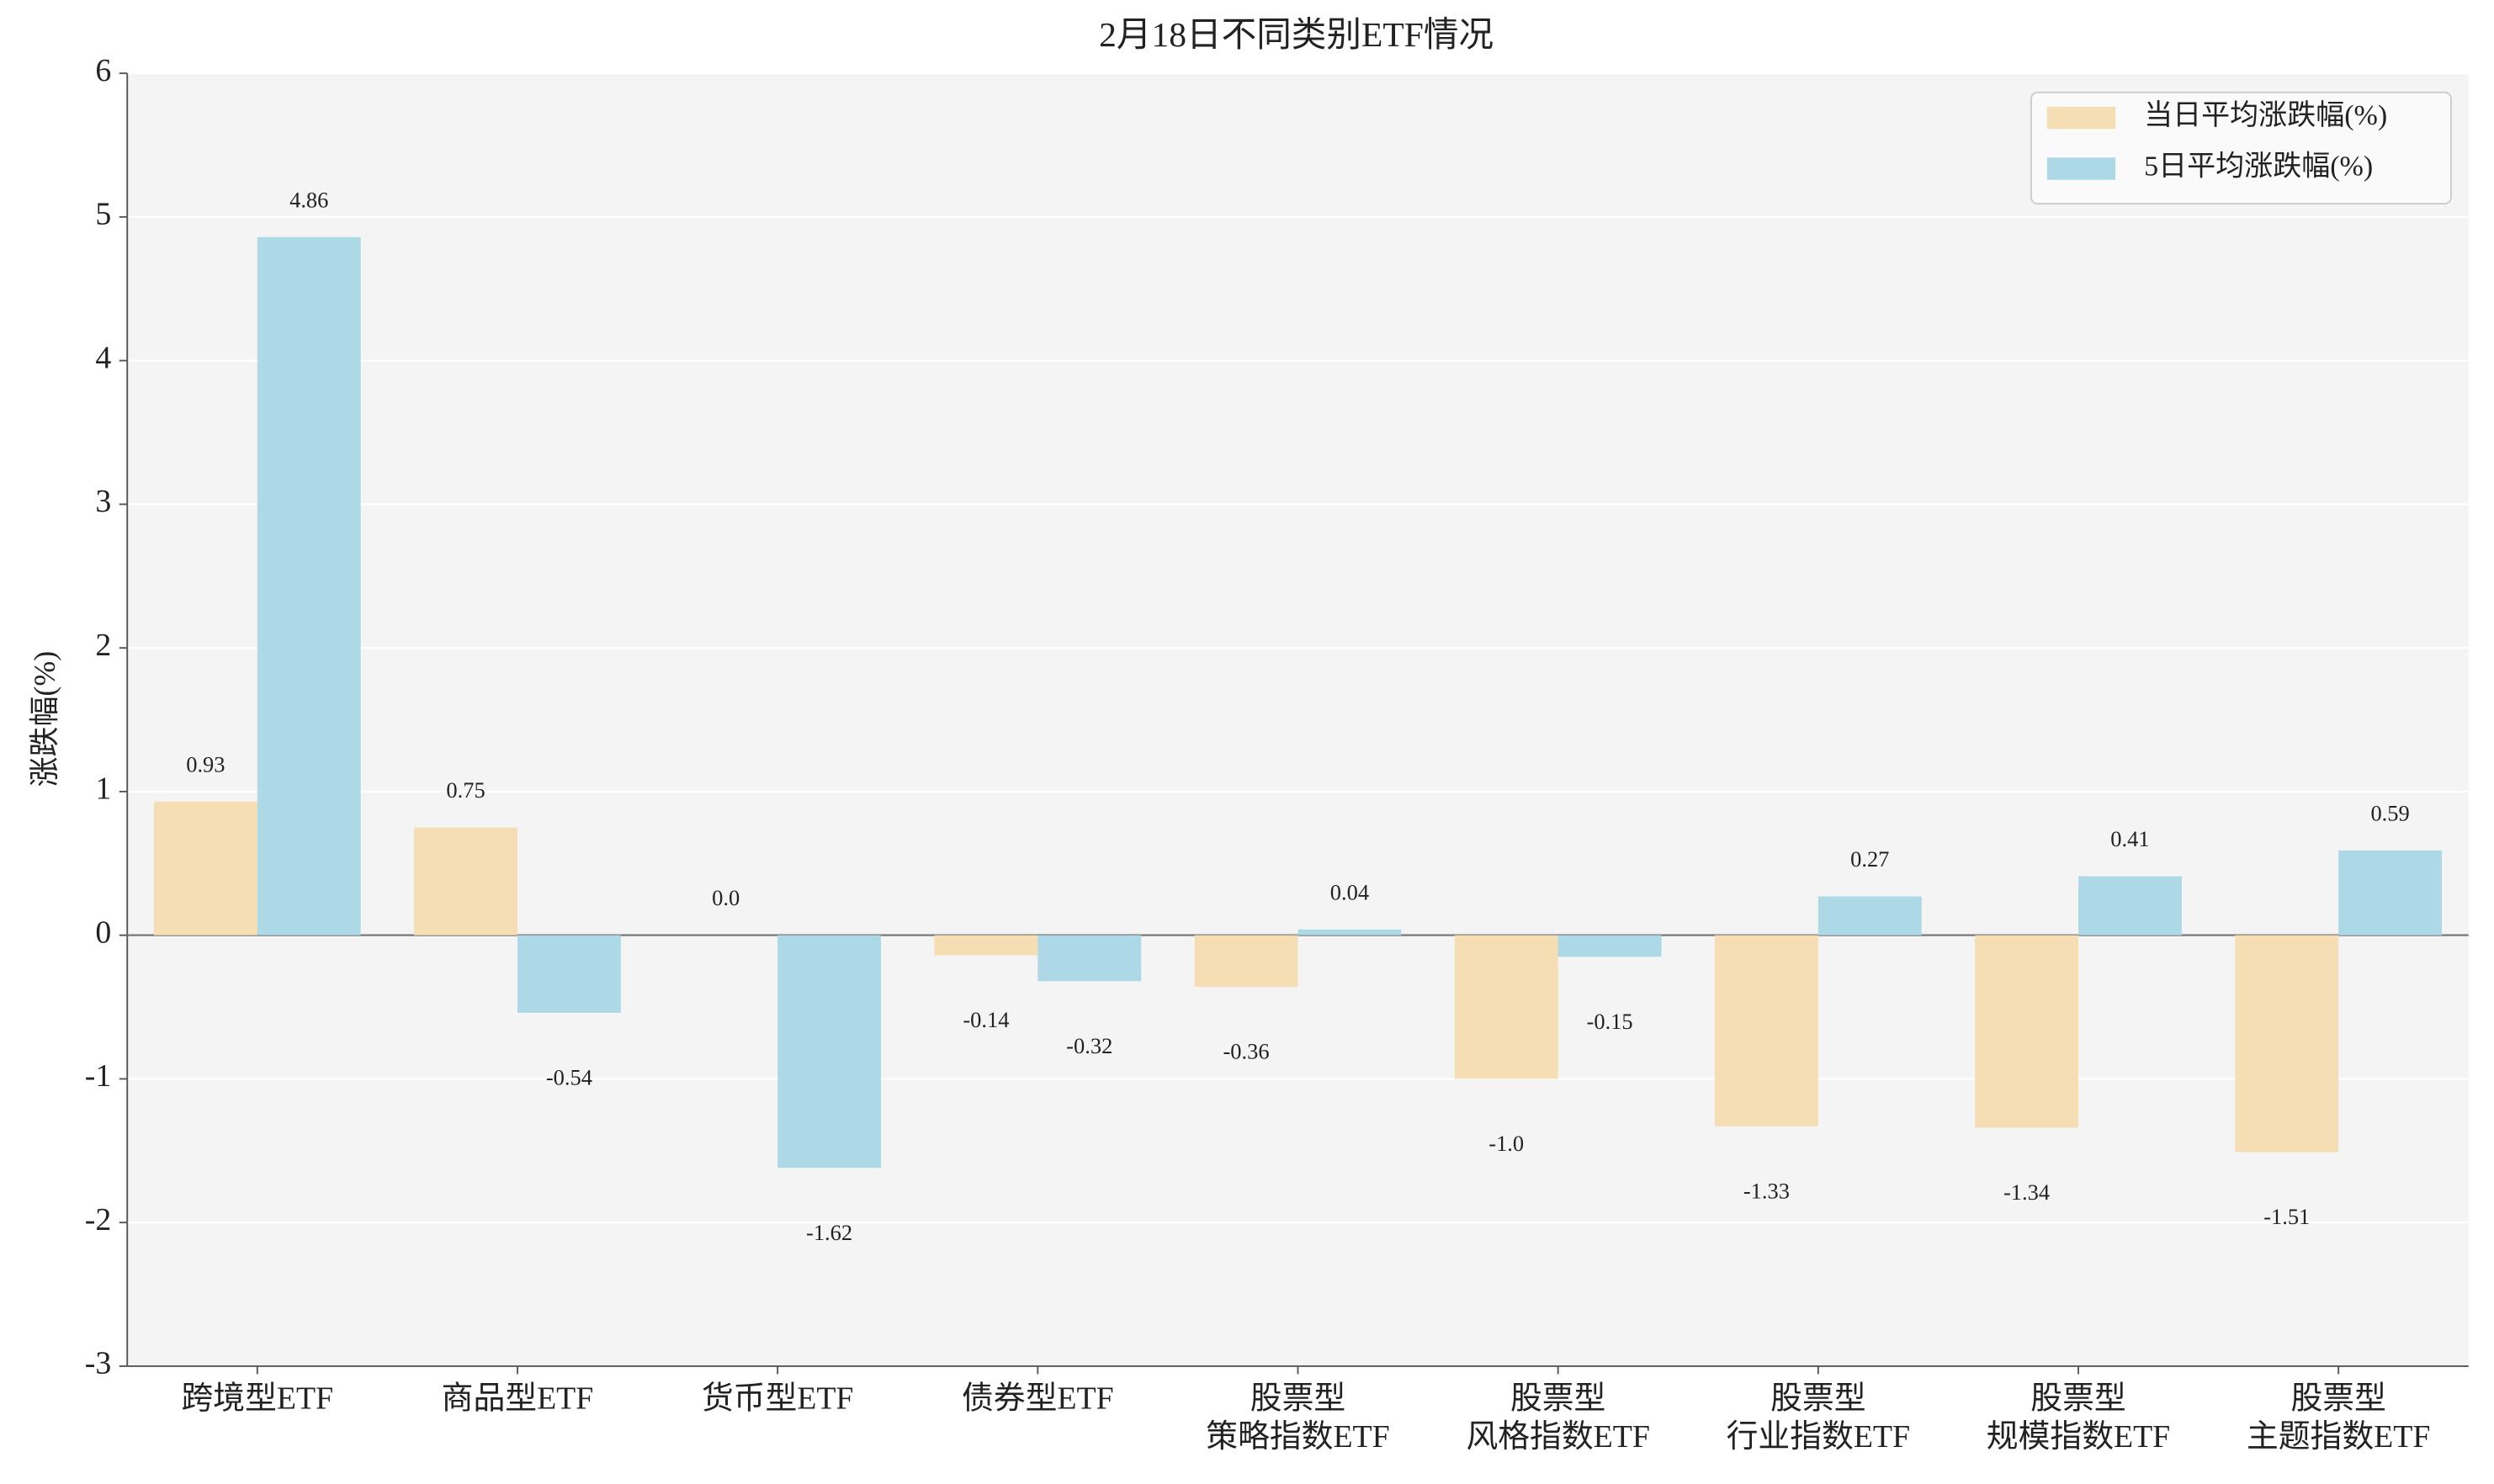  What do you see at coordinates (1869, 859) in the screenshot?
I see `value-label: 0.27` at bounding box center [1869, 859].